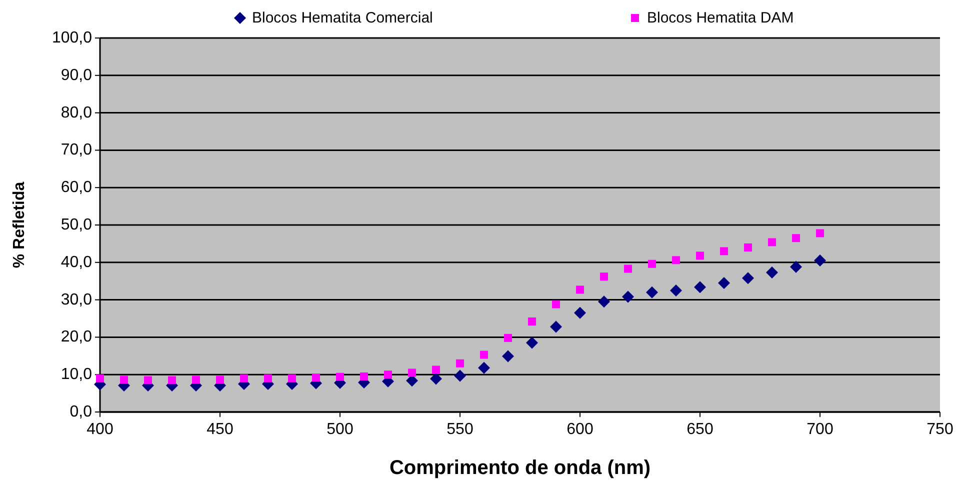 This screenshot has height=496, width=968. I want to click on y-axis-title: % Refletida, so click(19, 225).